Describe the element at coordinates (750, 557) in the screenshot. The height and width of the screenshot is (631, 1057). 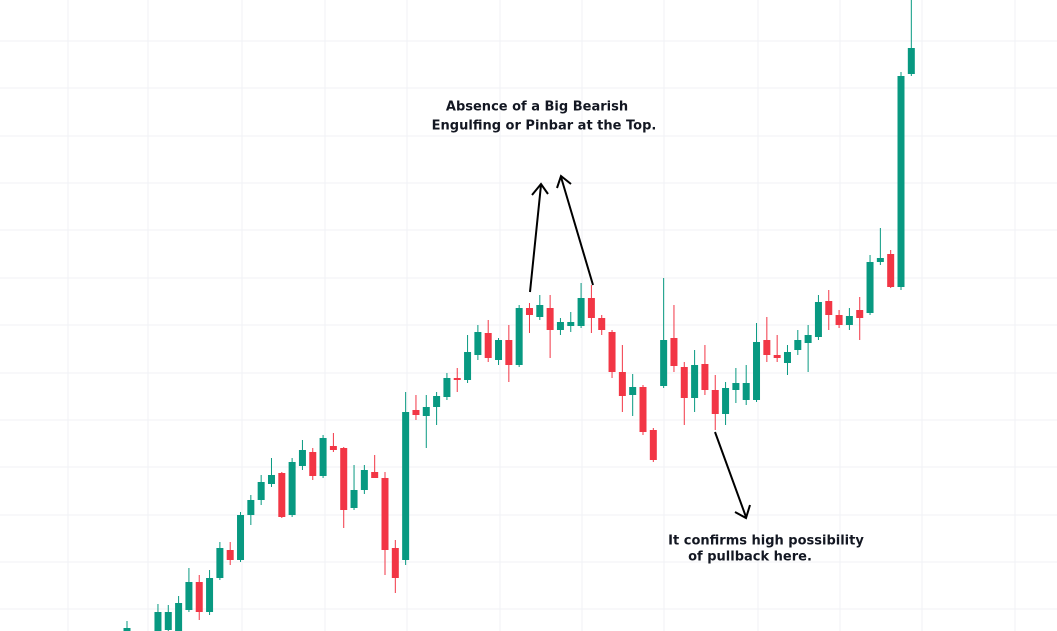
I see `annotation: of pullback here.` at that location.